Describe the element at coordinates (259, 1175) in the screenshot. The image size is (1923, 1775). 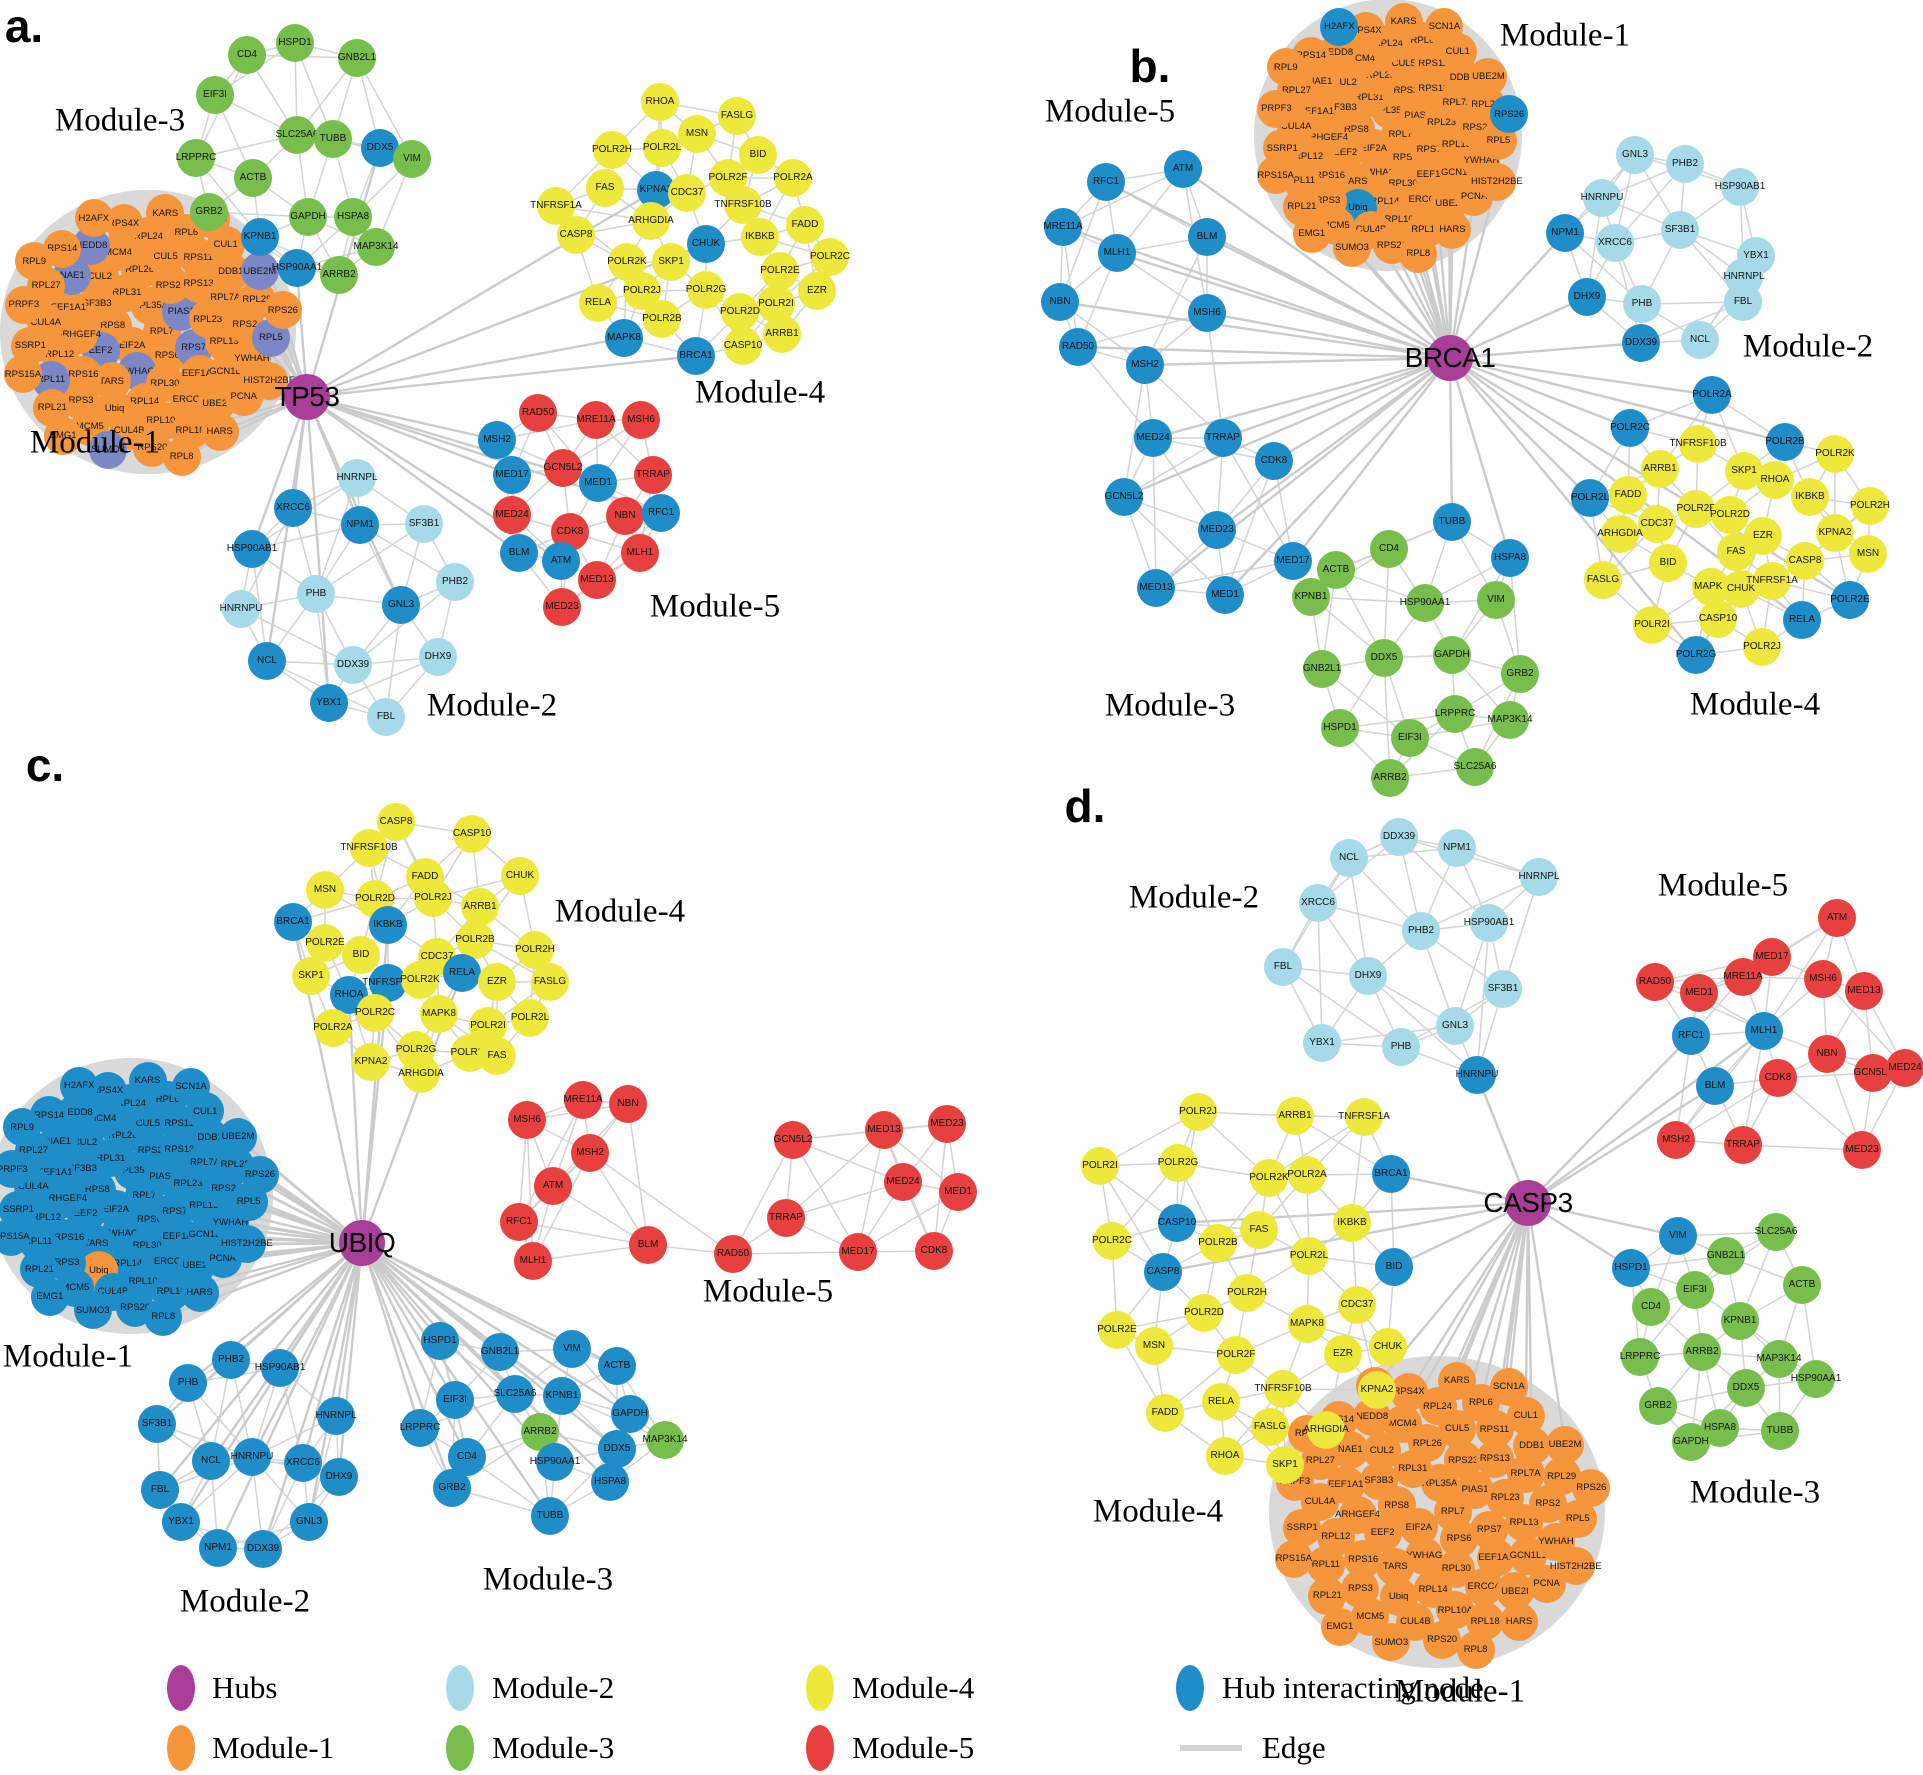
I see `node-RPS26: RPS26` at that location.